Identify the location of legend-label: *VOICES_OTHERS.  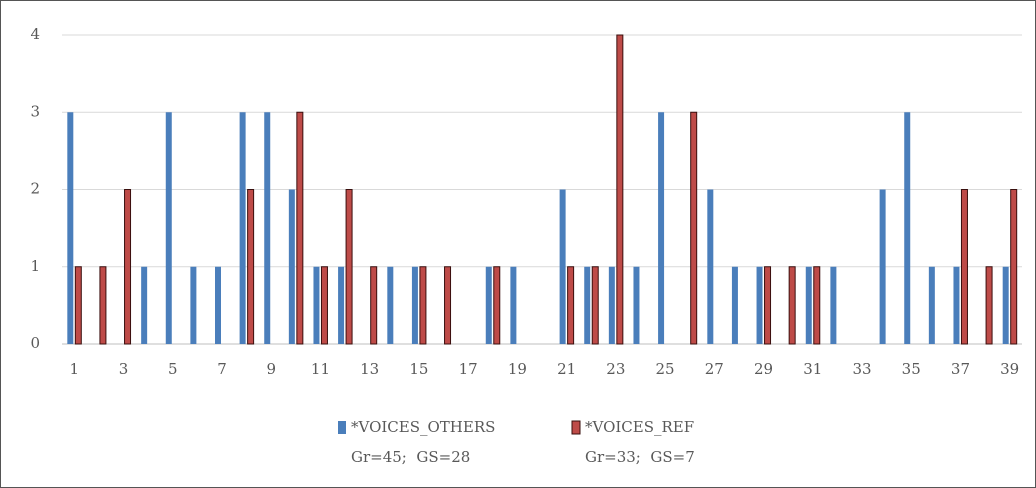
(423, 427).